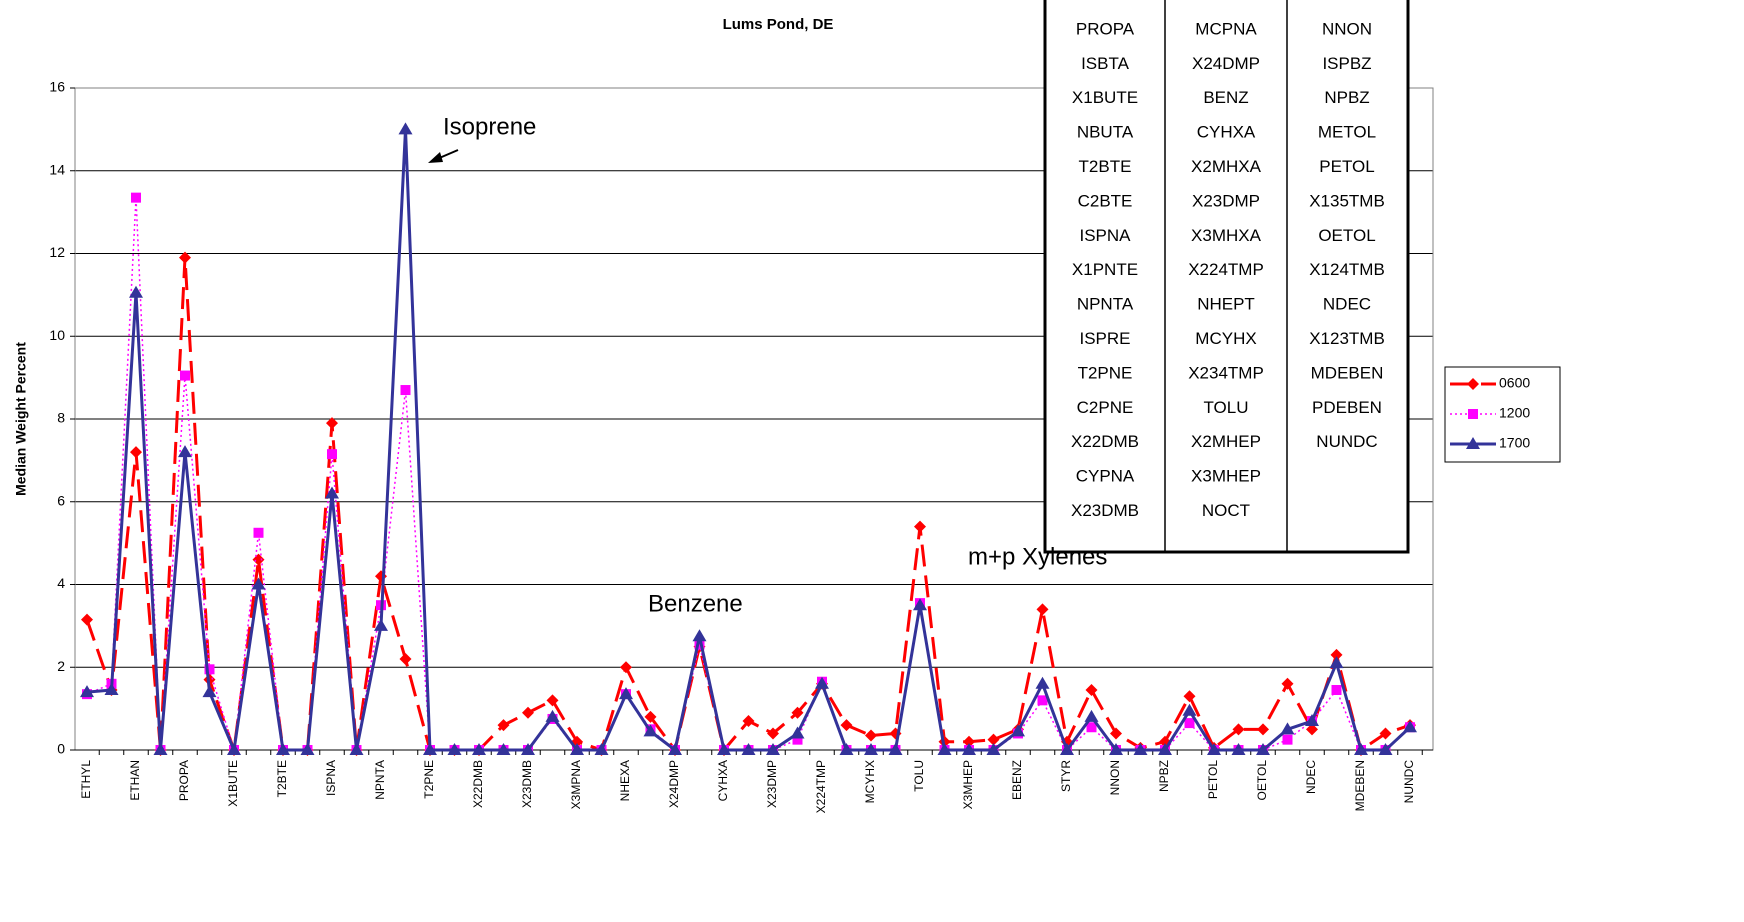  I want to click on table-cell: NDEC, so click(1347, 304).